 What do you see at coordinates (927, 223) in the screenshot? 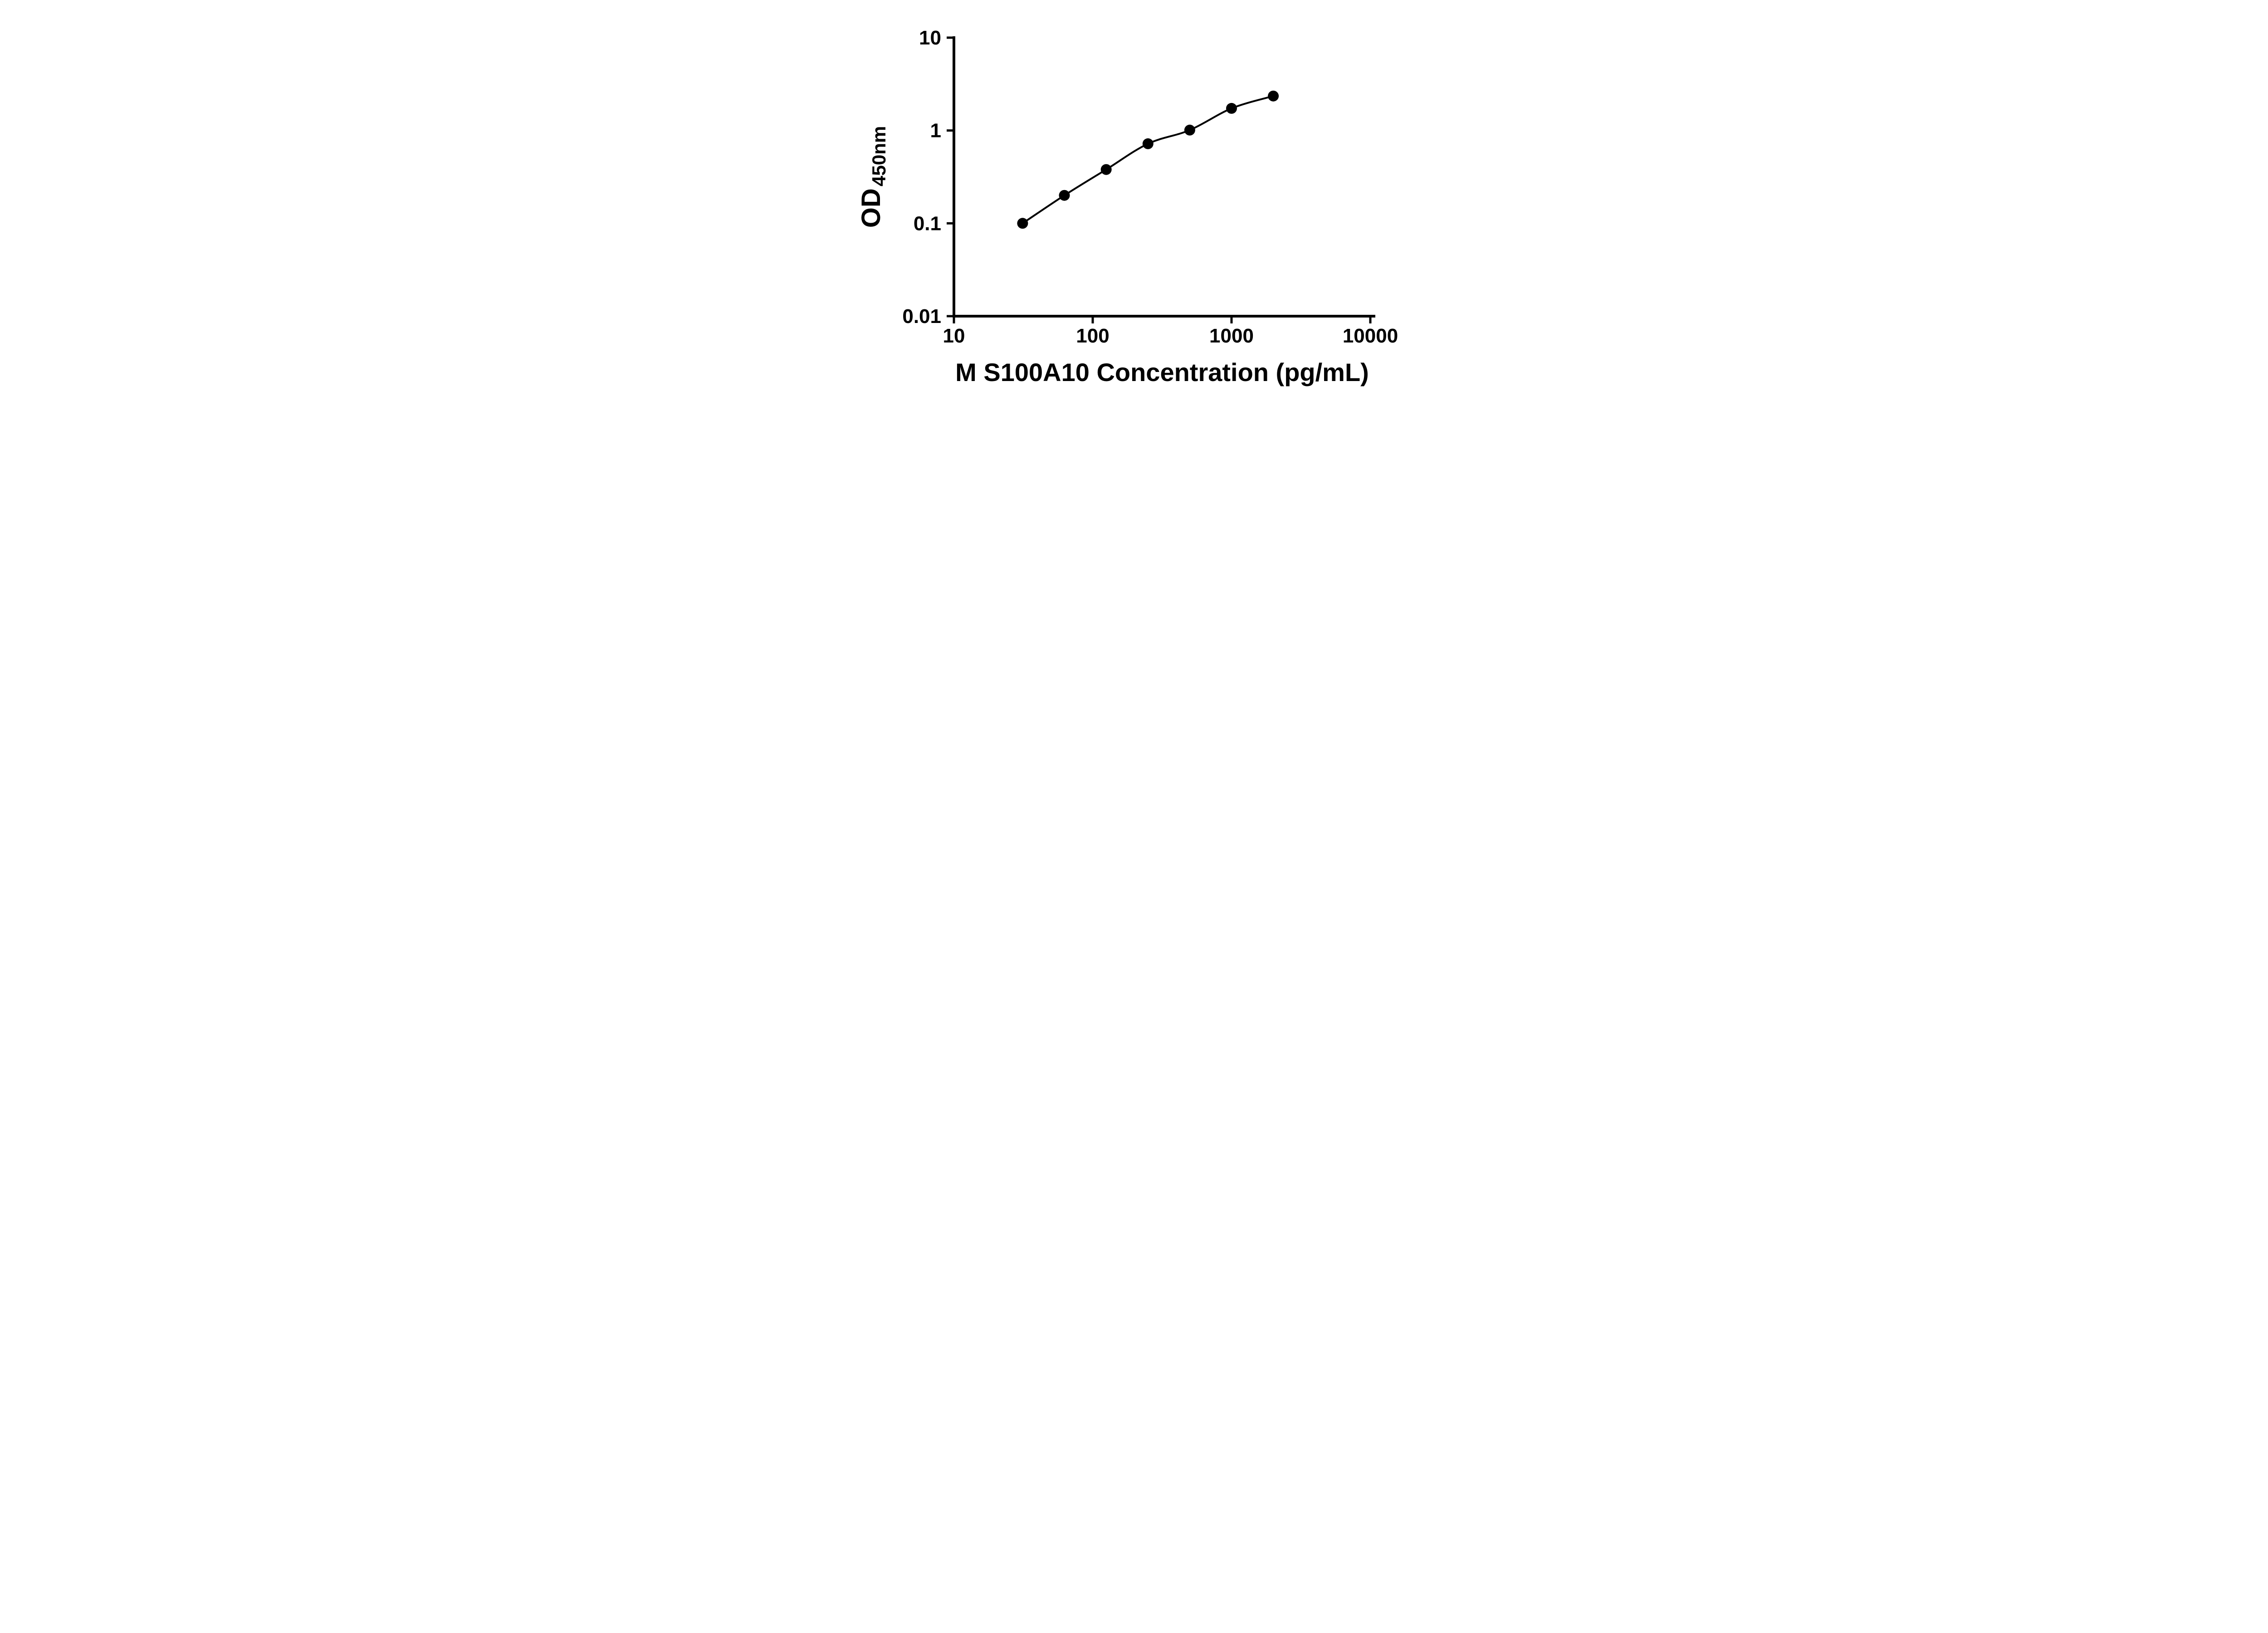
I see `y-tick-label: 0.1` at bounding box center [927, 223].